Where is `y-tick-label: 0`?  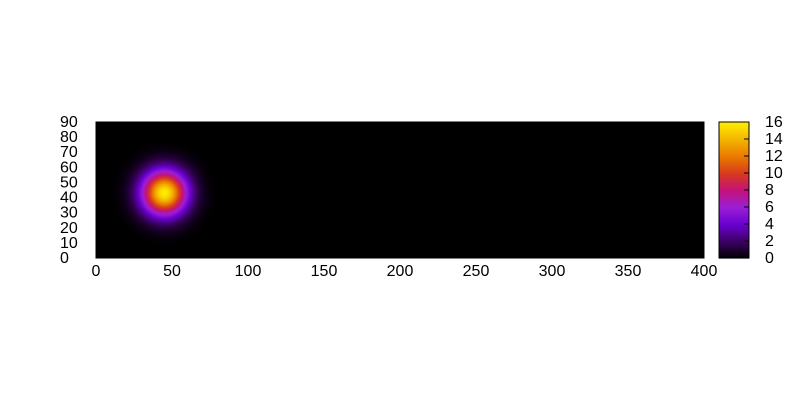
y-tick-label: 0 is located at coordinates (64, 258).